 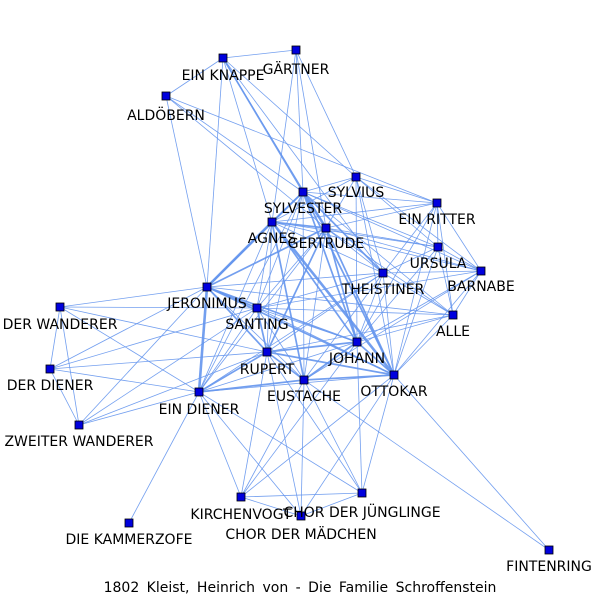 I want to click on node-chor-juenglinge, so click(x=362, y=493).